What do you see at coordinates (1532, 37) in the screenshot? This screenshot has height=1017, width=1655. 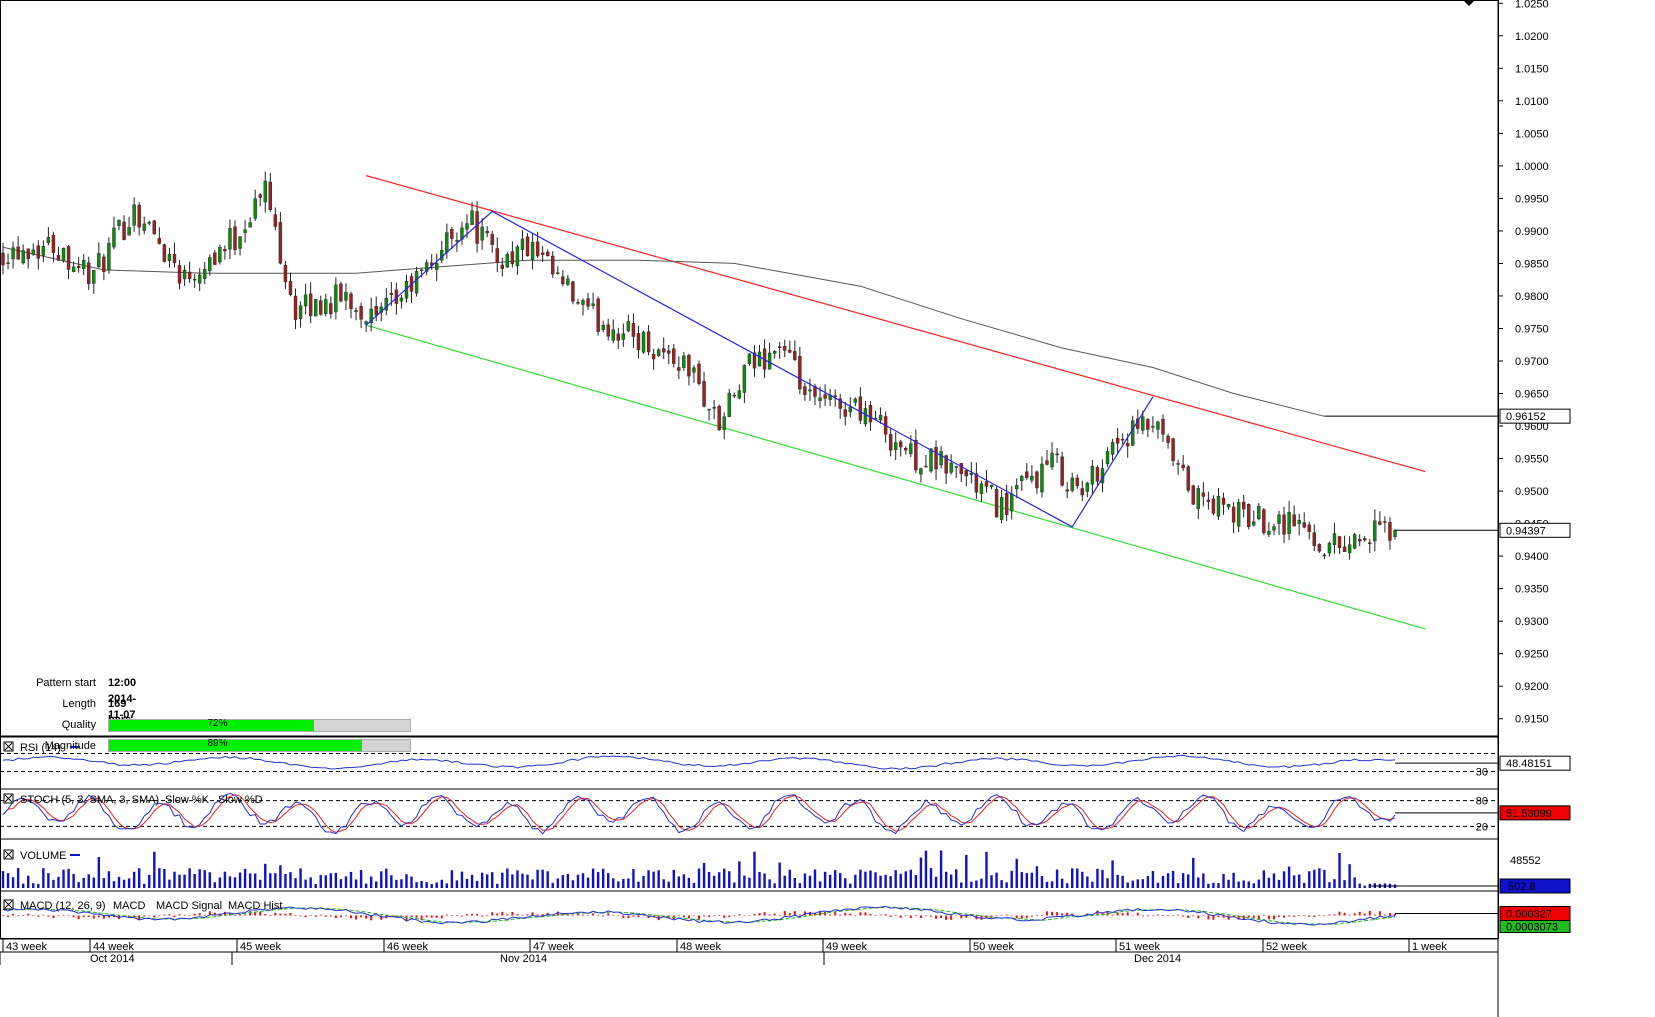 I see `price-tick-label: 1.0200` at bounding box center [1532, 37].